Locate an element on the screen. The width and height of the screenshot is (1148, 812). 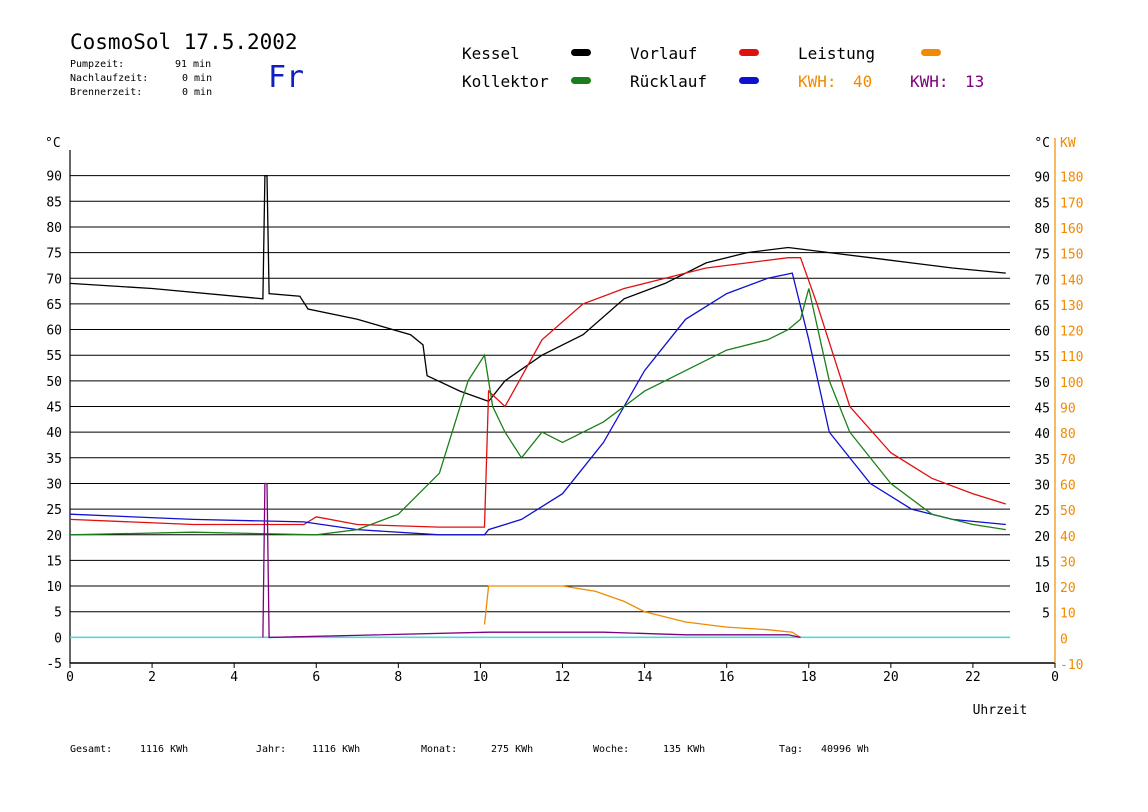
x-tick-label: 22 is located at coordinates (973, 677).